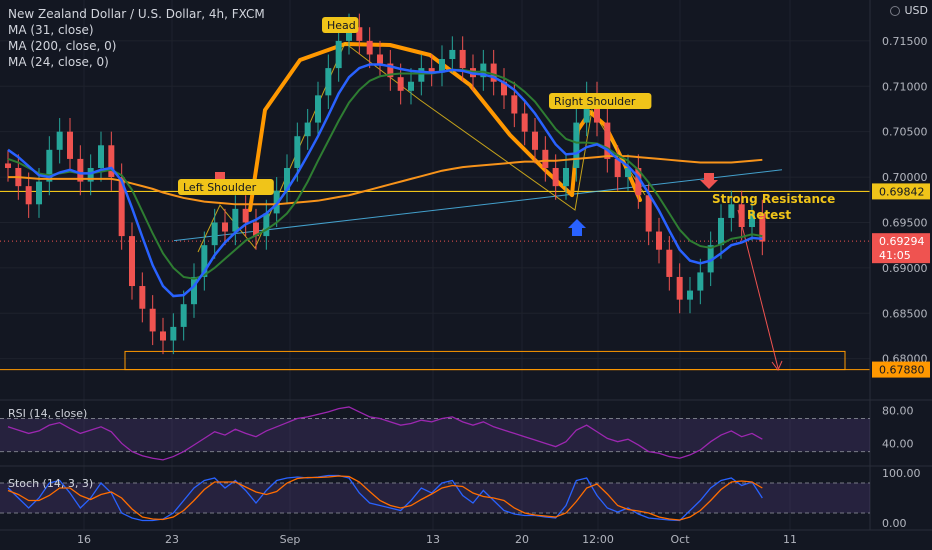 This screenshot has height=550, width=932. I want to click on resistance-arrow, so click(709, 181).